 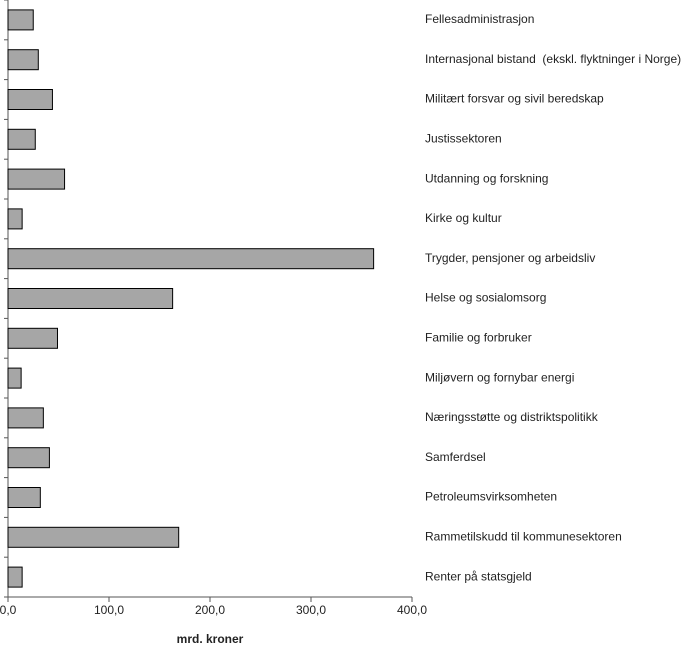 I want to click on category-label: Kirke og kultur, so click(x=463, y=218).